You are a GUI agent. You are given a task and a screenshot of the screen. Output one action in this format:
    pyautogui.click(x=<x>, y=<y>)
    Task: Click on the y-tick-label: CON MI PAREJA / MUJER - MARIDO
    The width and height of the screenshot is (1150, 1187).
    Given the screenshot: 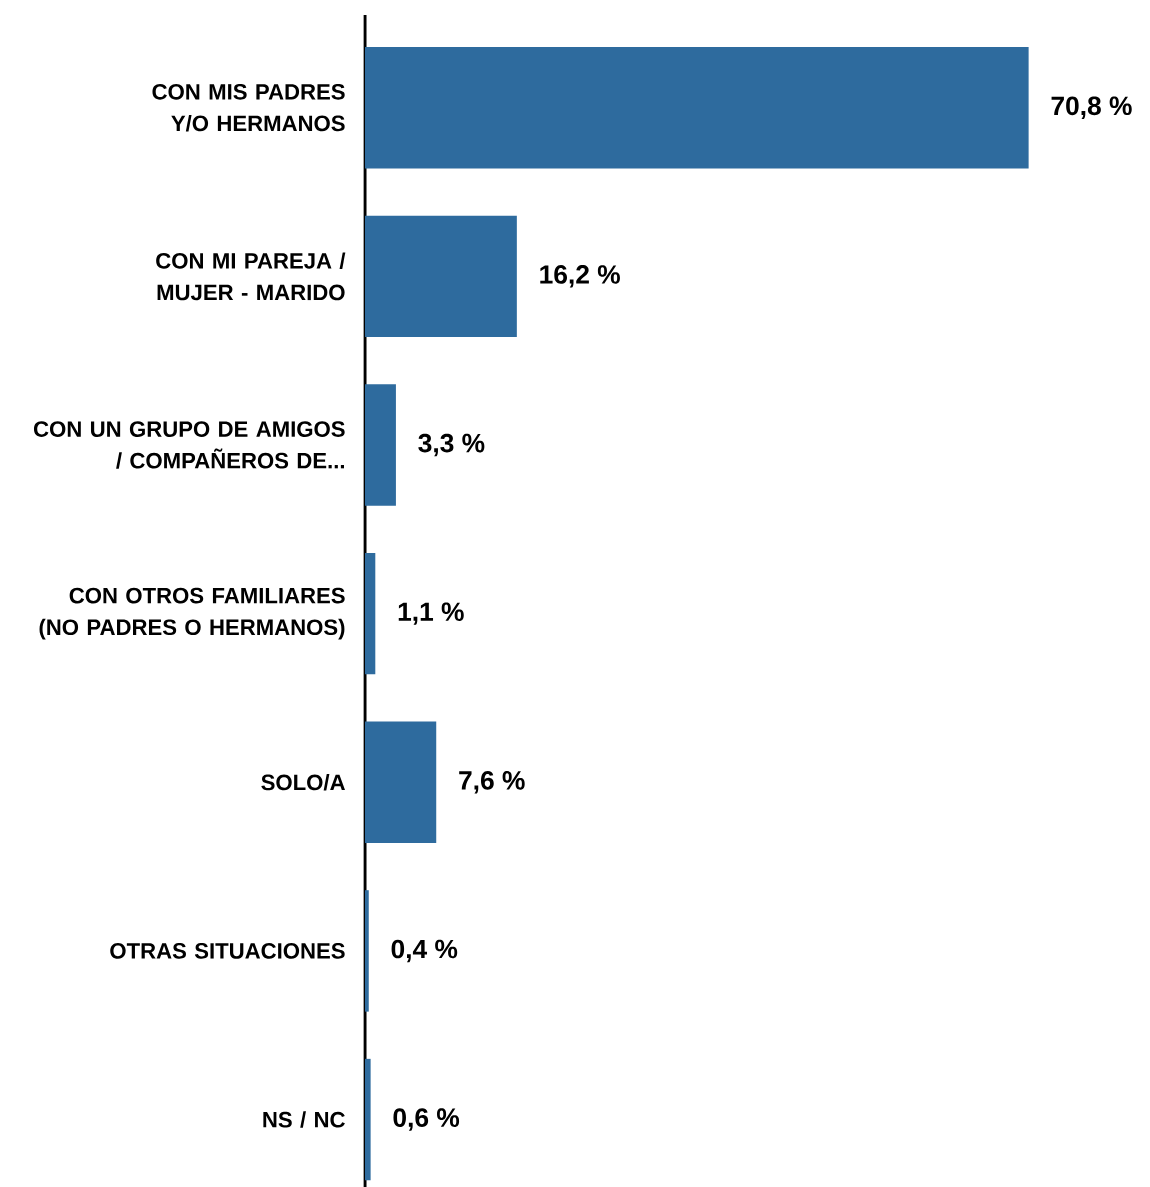 What is the action you would take?
    pyautogui.click(x=251, y=276)
    